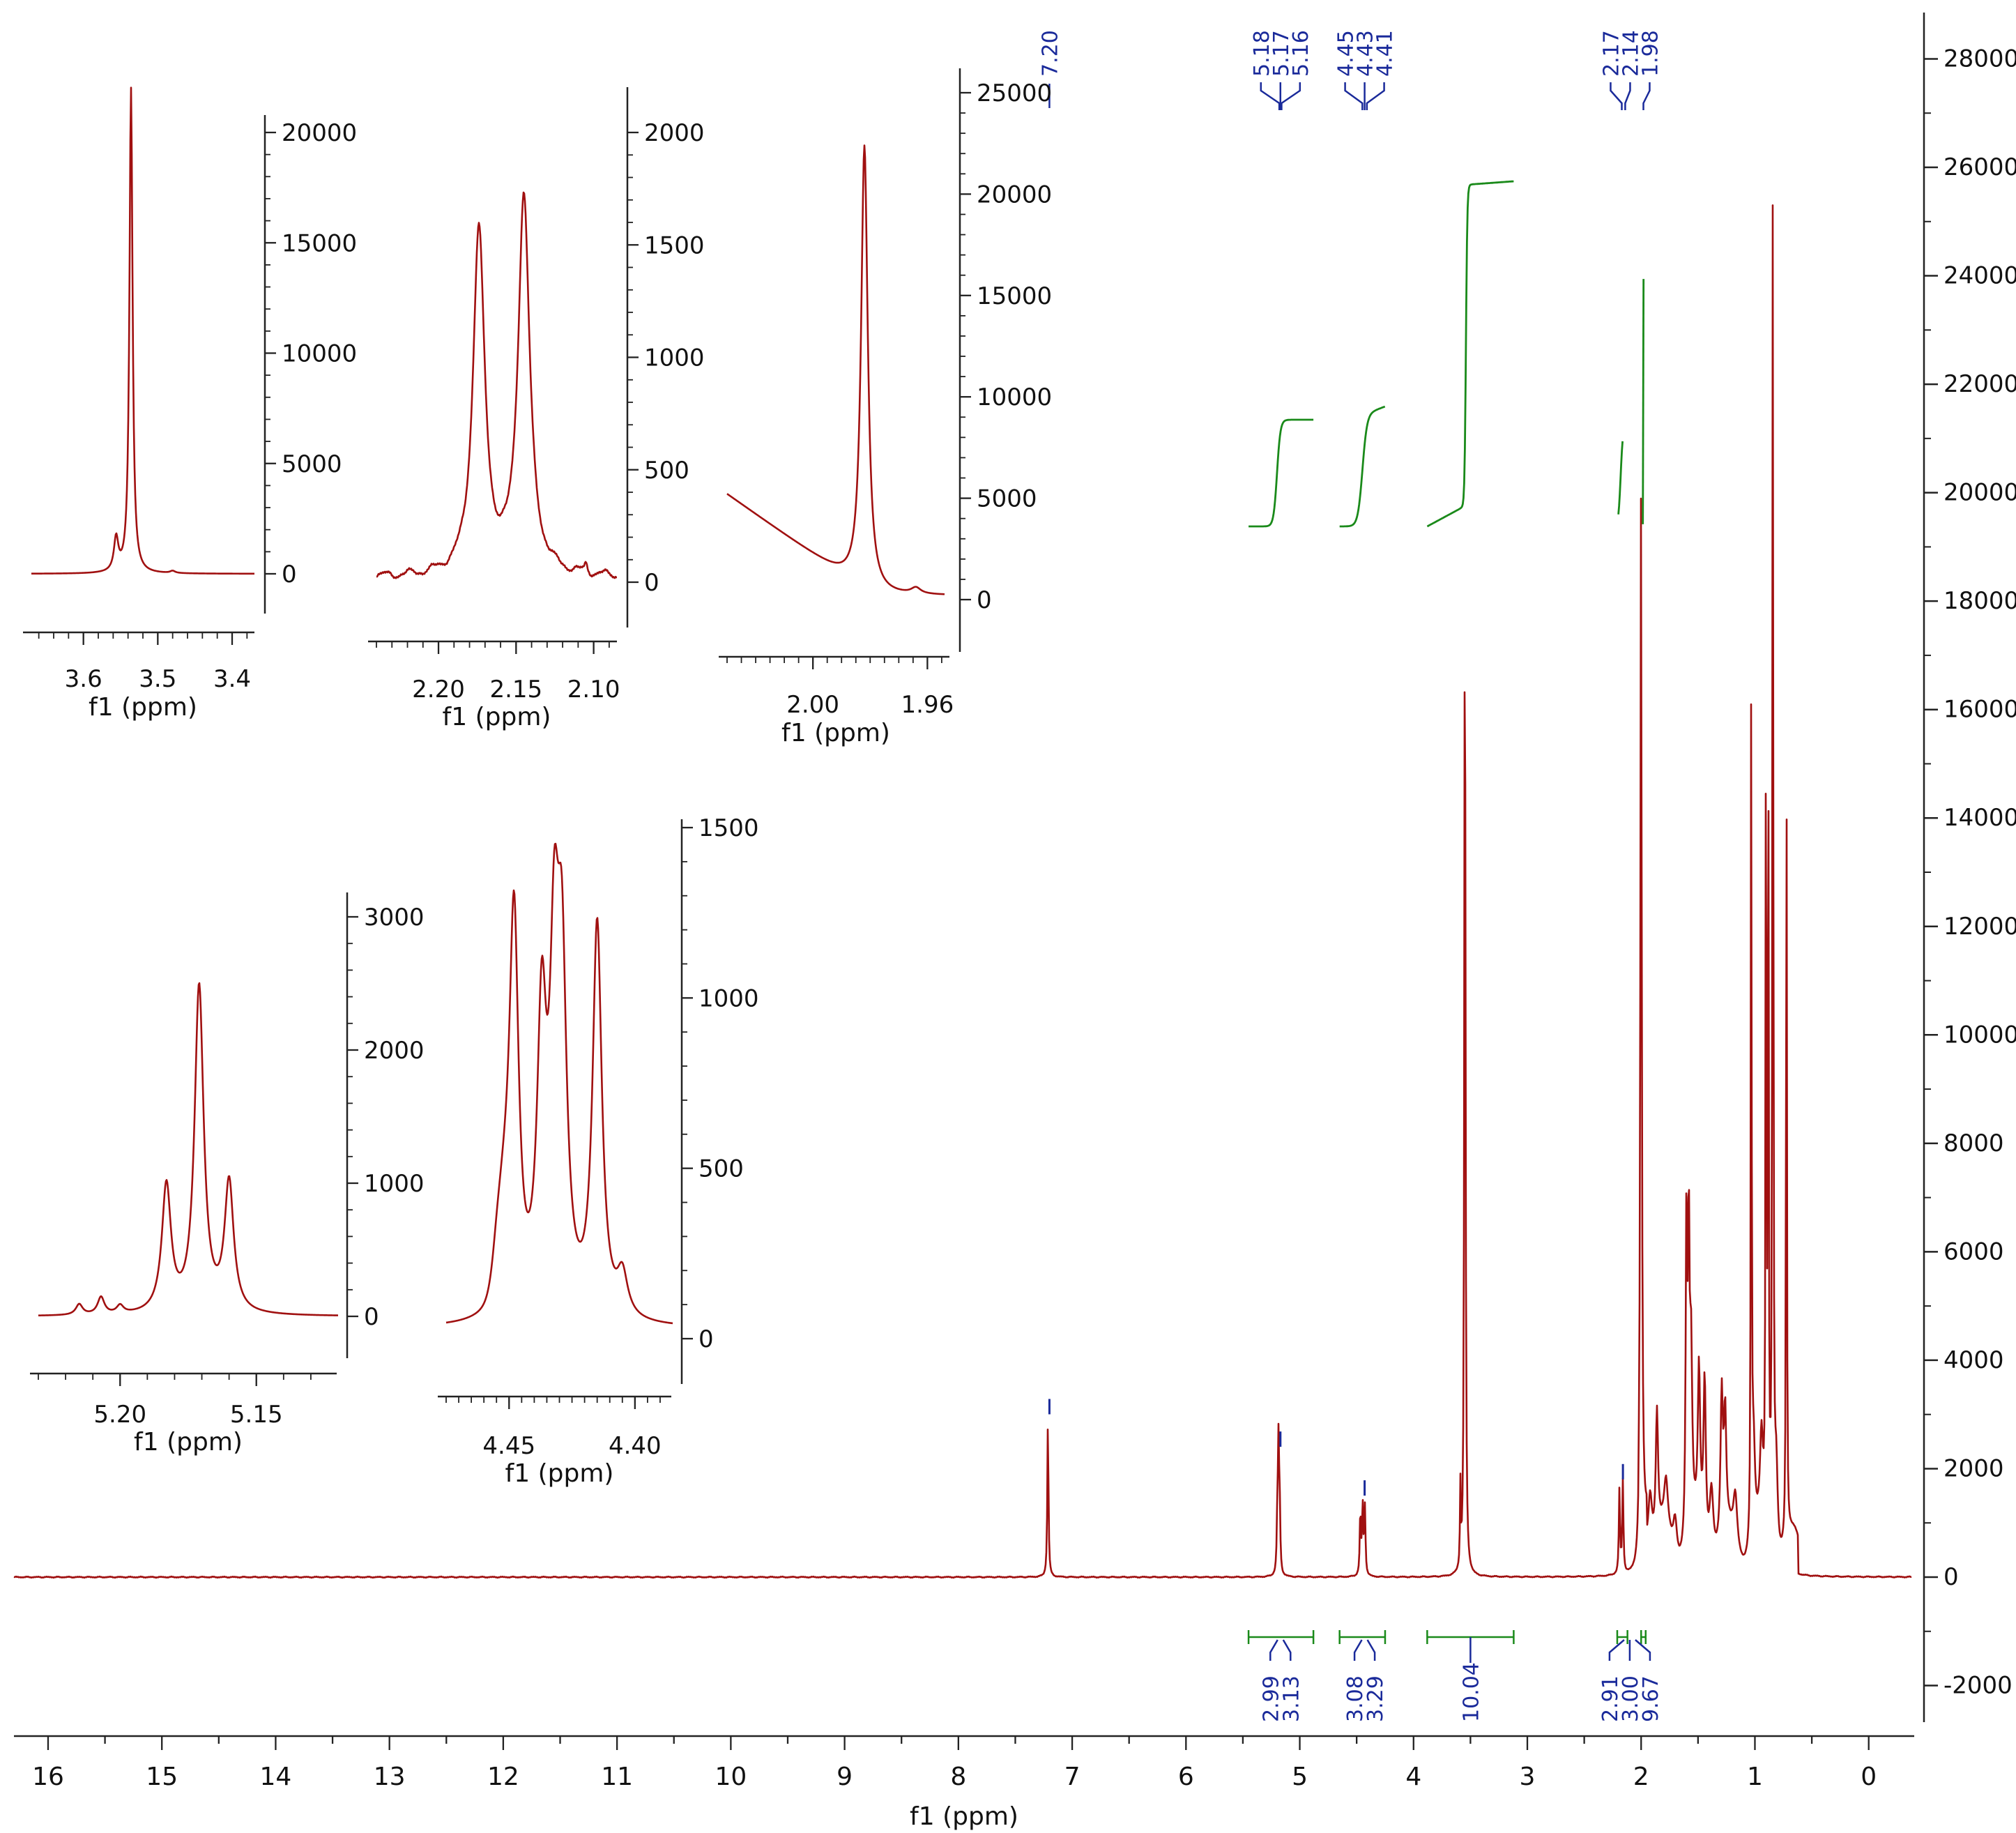  Describe the element at coordinates (1974, 1143) in the screenshot. I see `main-y-tick-label: 8000` at that location.